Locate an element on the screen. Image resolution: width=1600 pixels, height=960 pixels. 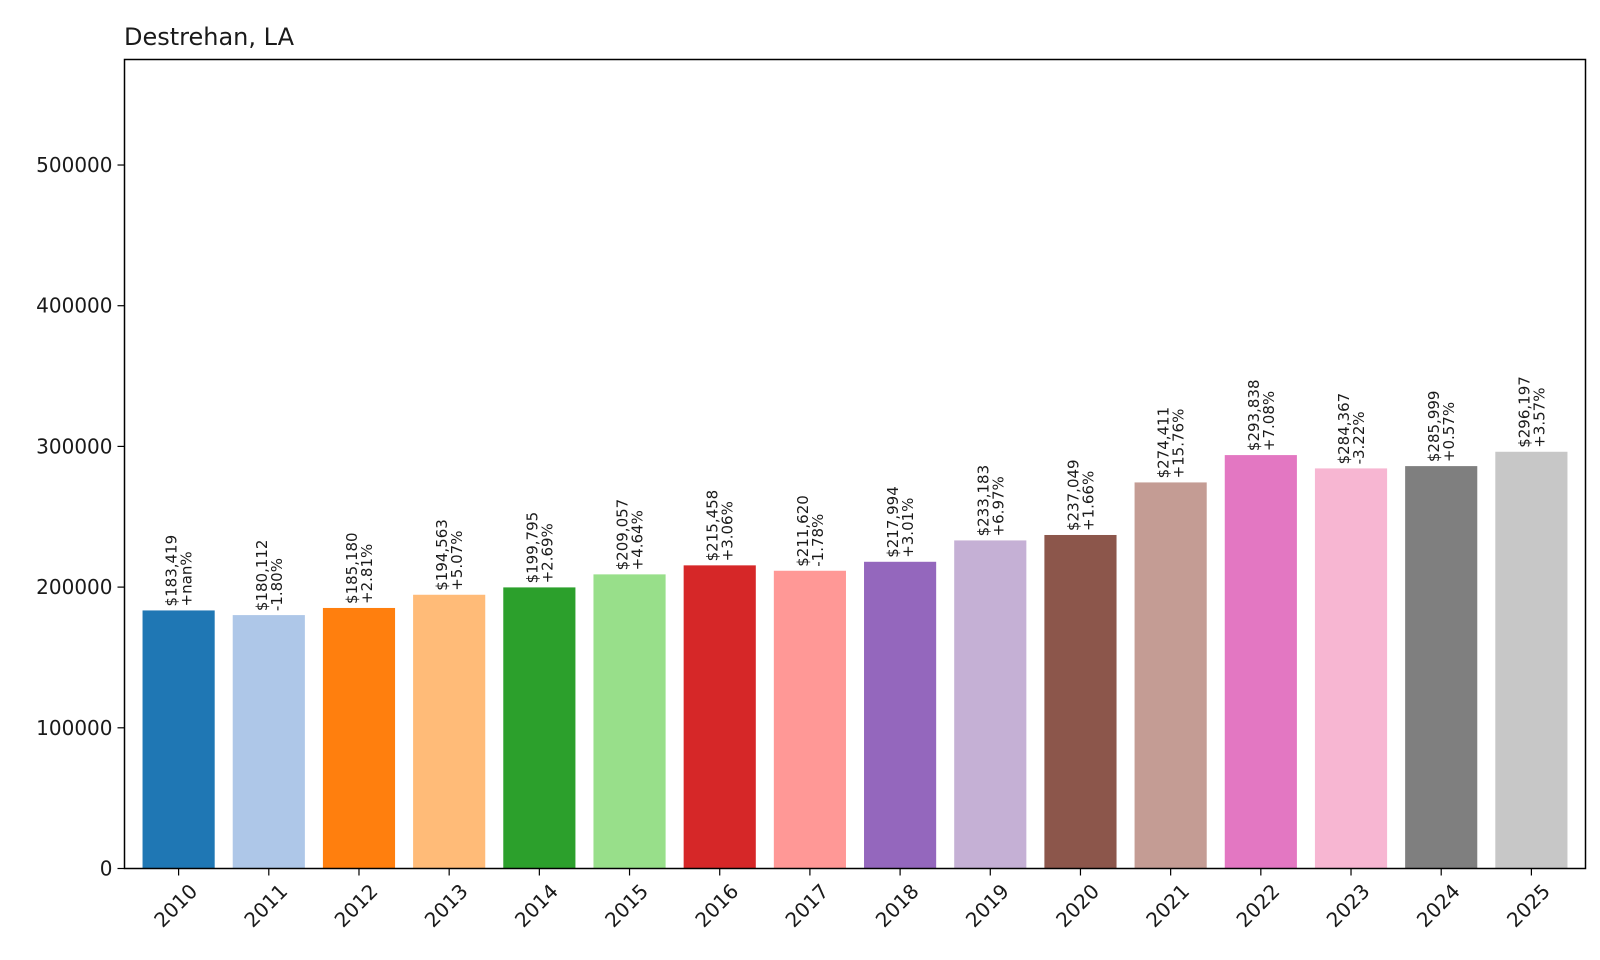
bar-change-label: +7.08% is located at coordinates (1269, 421).